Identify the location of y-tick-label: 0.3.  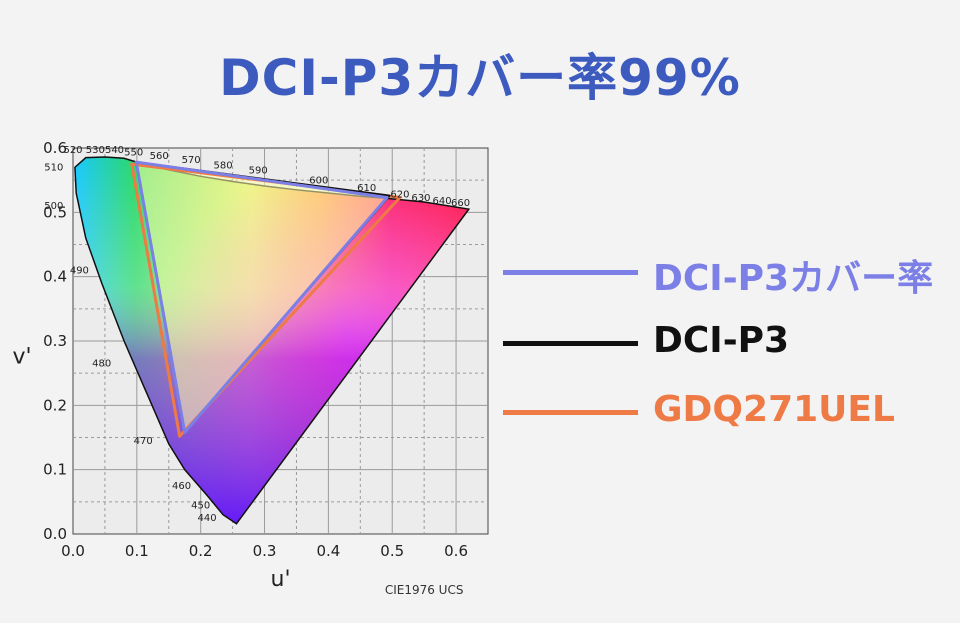
(55, 341).